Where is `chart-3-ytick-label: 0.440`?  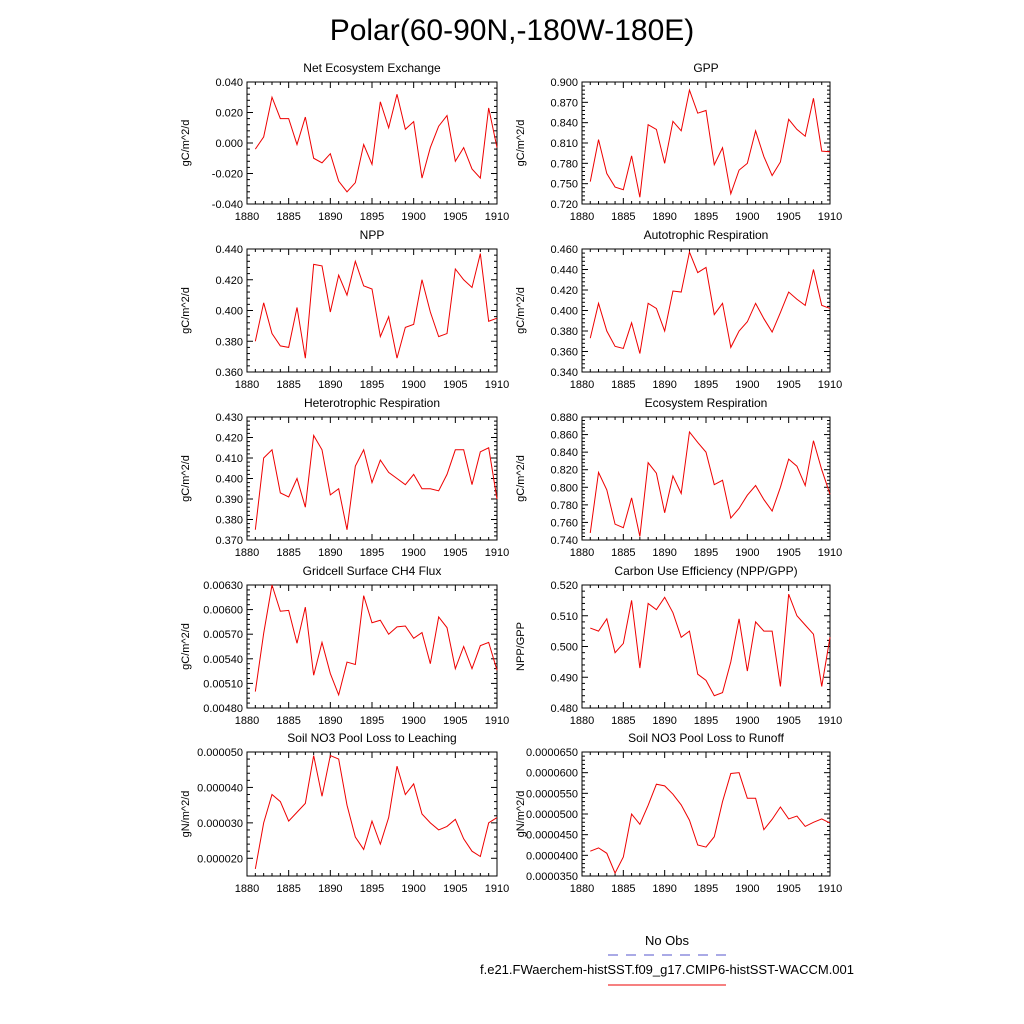
chart-3-ytick-label: 0.440 is located at coordinates (564, 271).